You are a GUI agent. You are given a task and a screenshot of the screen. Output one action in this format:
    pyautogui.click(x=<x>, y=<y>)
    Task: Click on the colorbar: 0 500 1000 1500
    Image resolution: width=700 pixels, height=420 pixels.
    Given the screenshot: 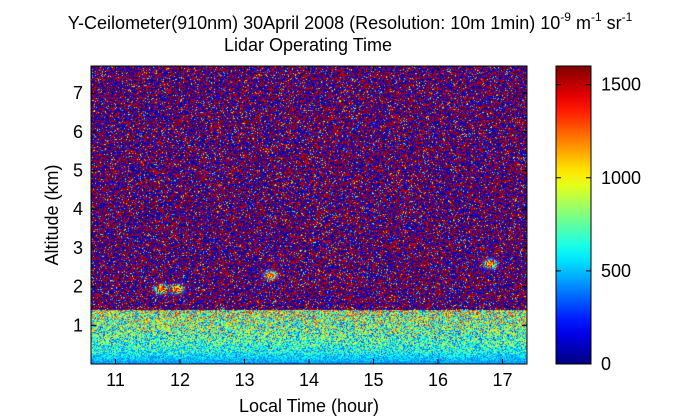 What is the action you would take?
    pyautogui.click(x=598, y=219)
    